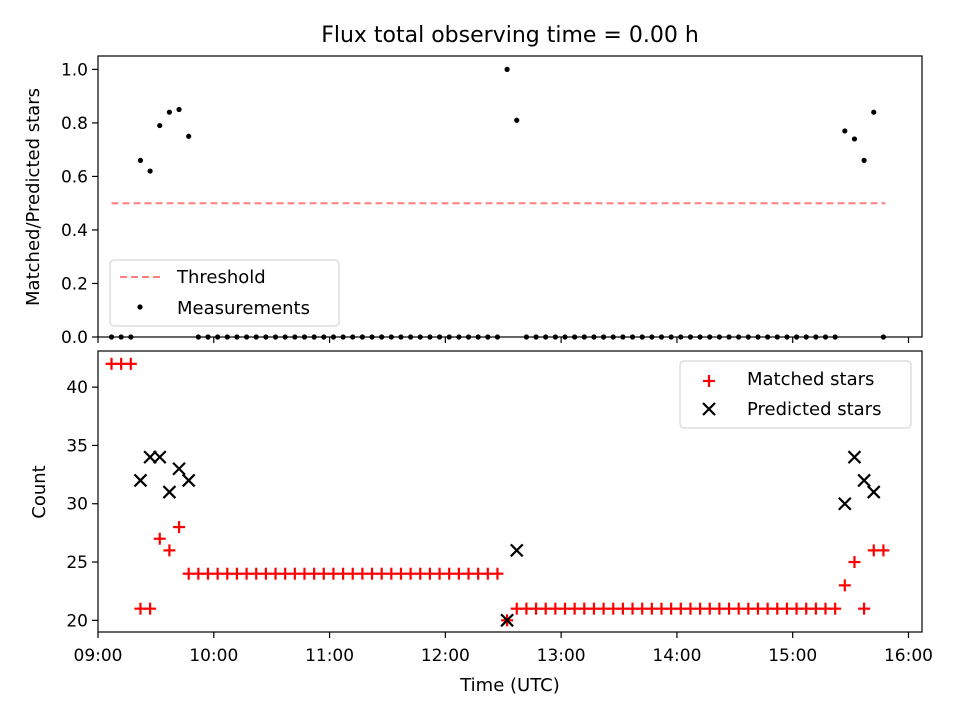 The image size is (960, 720). What do you see at coordinates (329, 656) in the screenshot?
I see `x-tick-label: 11:00` at bounding box center [329, 656].